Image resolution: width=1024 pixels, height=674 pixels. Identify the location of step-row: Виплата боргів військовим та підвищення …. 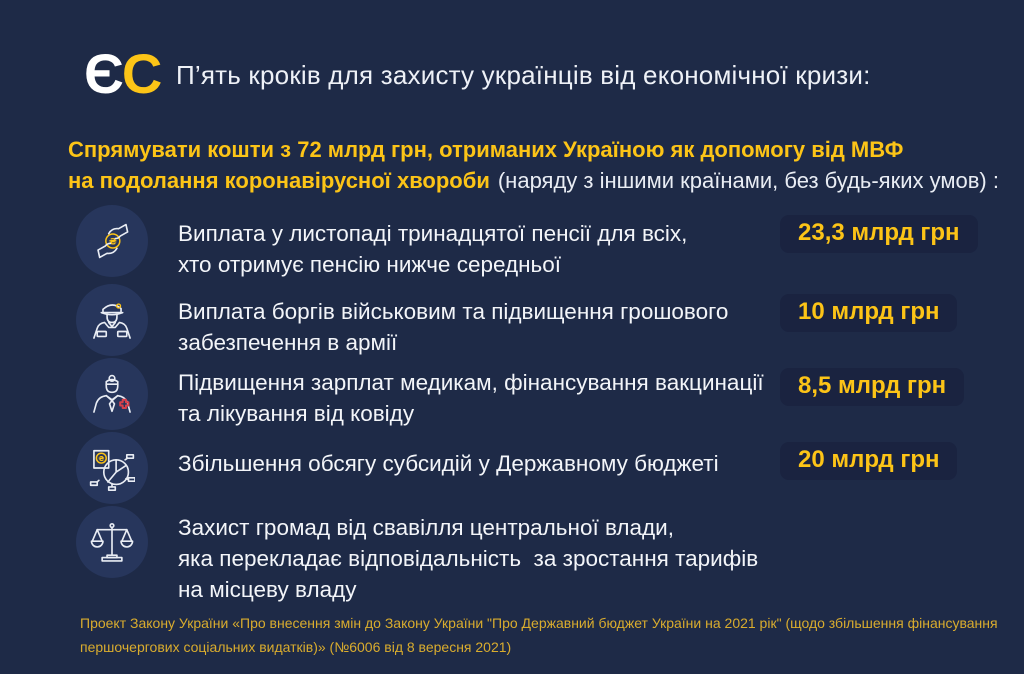
(529, 321).